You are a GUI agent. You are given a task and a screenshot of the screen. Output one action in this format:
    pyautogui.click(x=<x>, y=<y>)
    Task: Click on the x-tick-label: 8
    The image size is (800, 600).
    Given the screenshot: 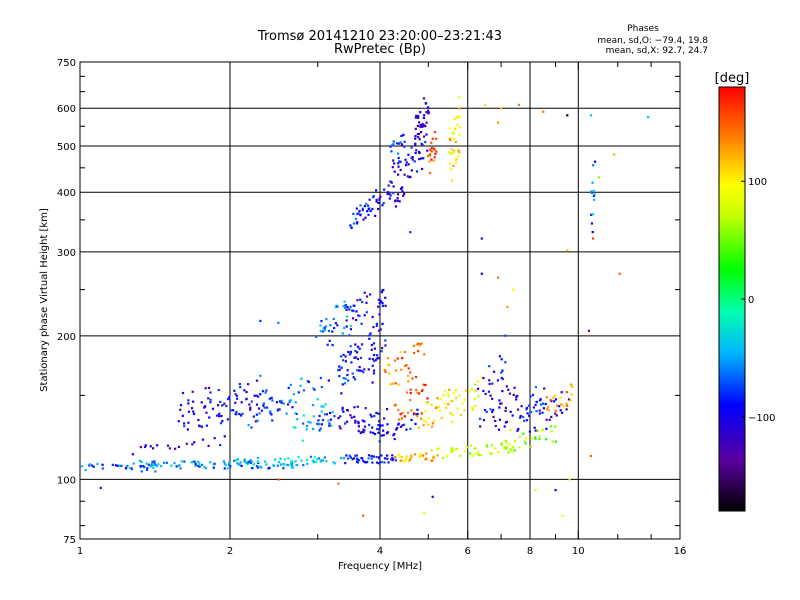 What is the action you would take?
    pyautogui.click(x=530, y=551)
    